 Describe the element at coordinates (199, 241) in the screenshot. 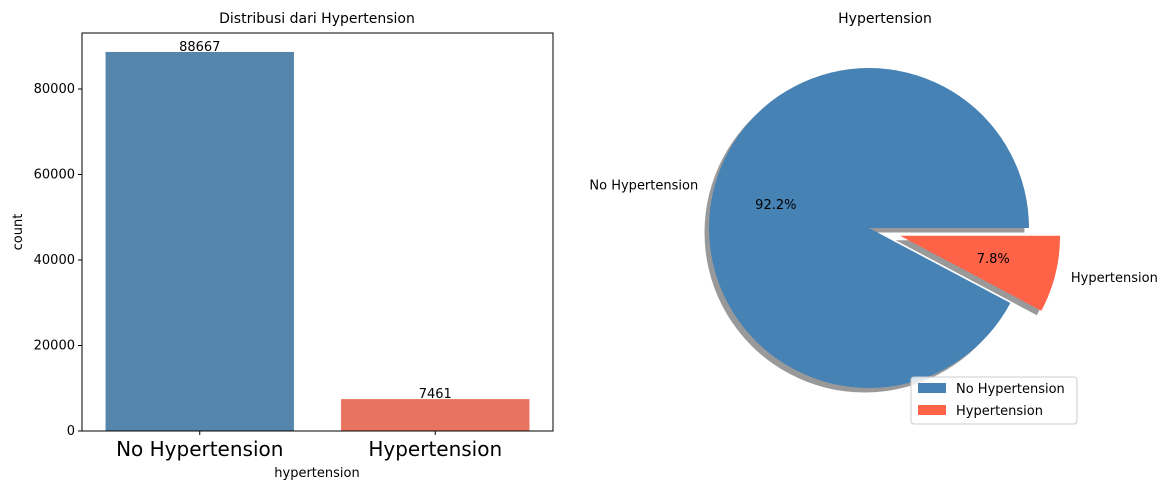

I see `bar-no-hypertension` at that location.